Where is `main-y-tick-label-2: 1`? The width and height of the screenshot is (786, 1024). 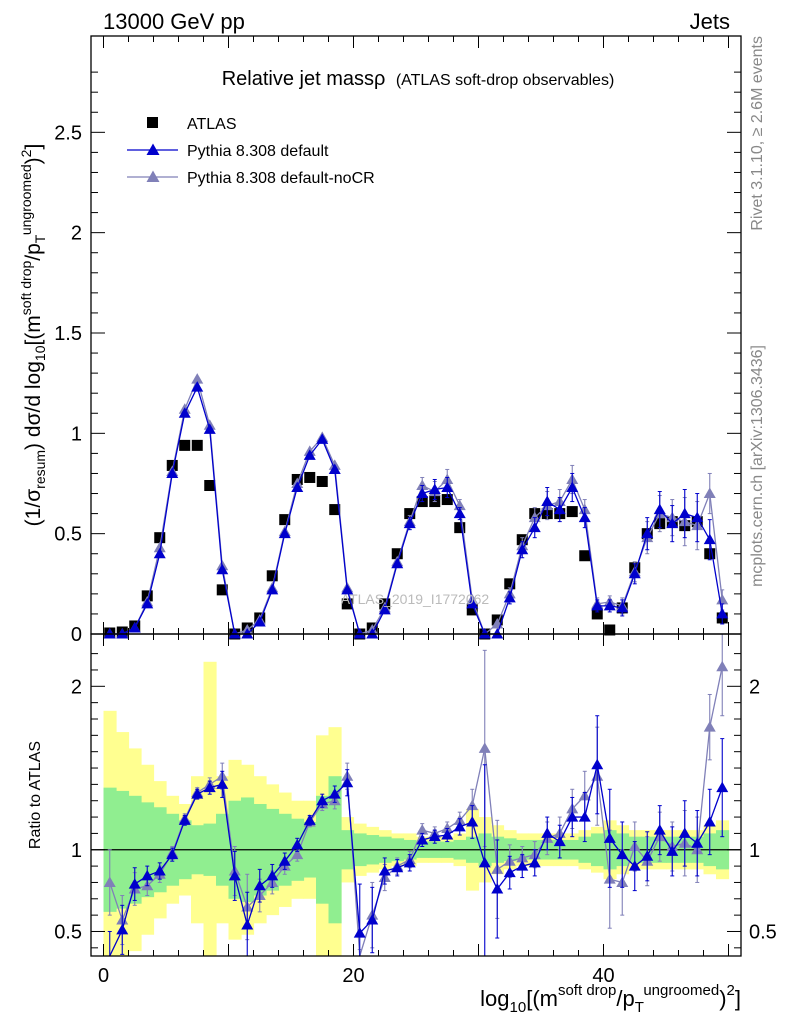 main-y-tick-label-2: 1 is located at coordinates (76, 434).